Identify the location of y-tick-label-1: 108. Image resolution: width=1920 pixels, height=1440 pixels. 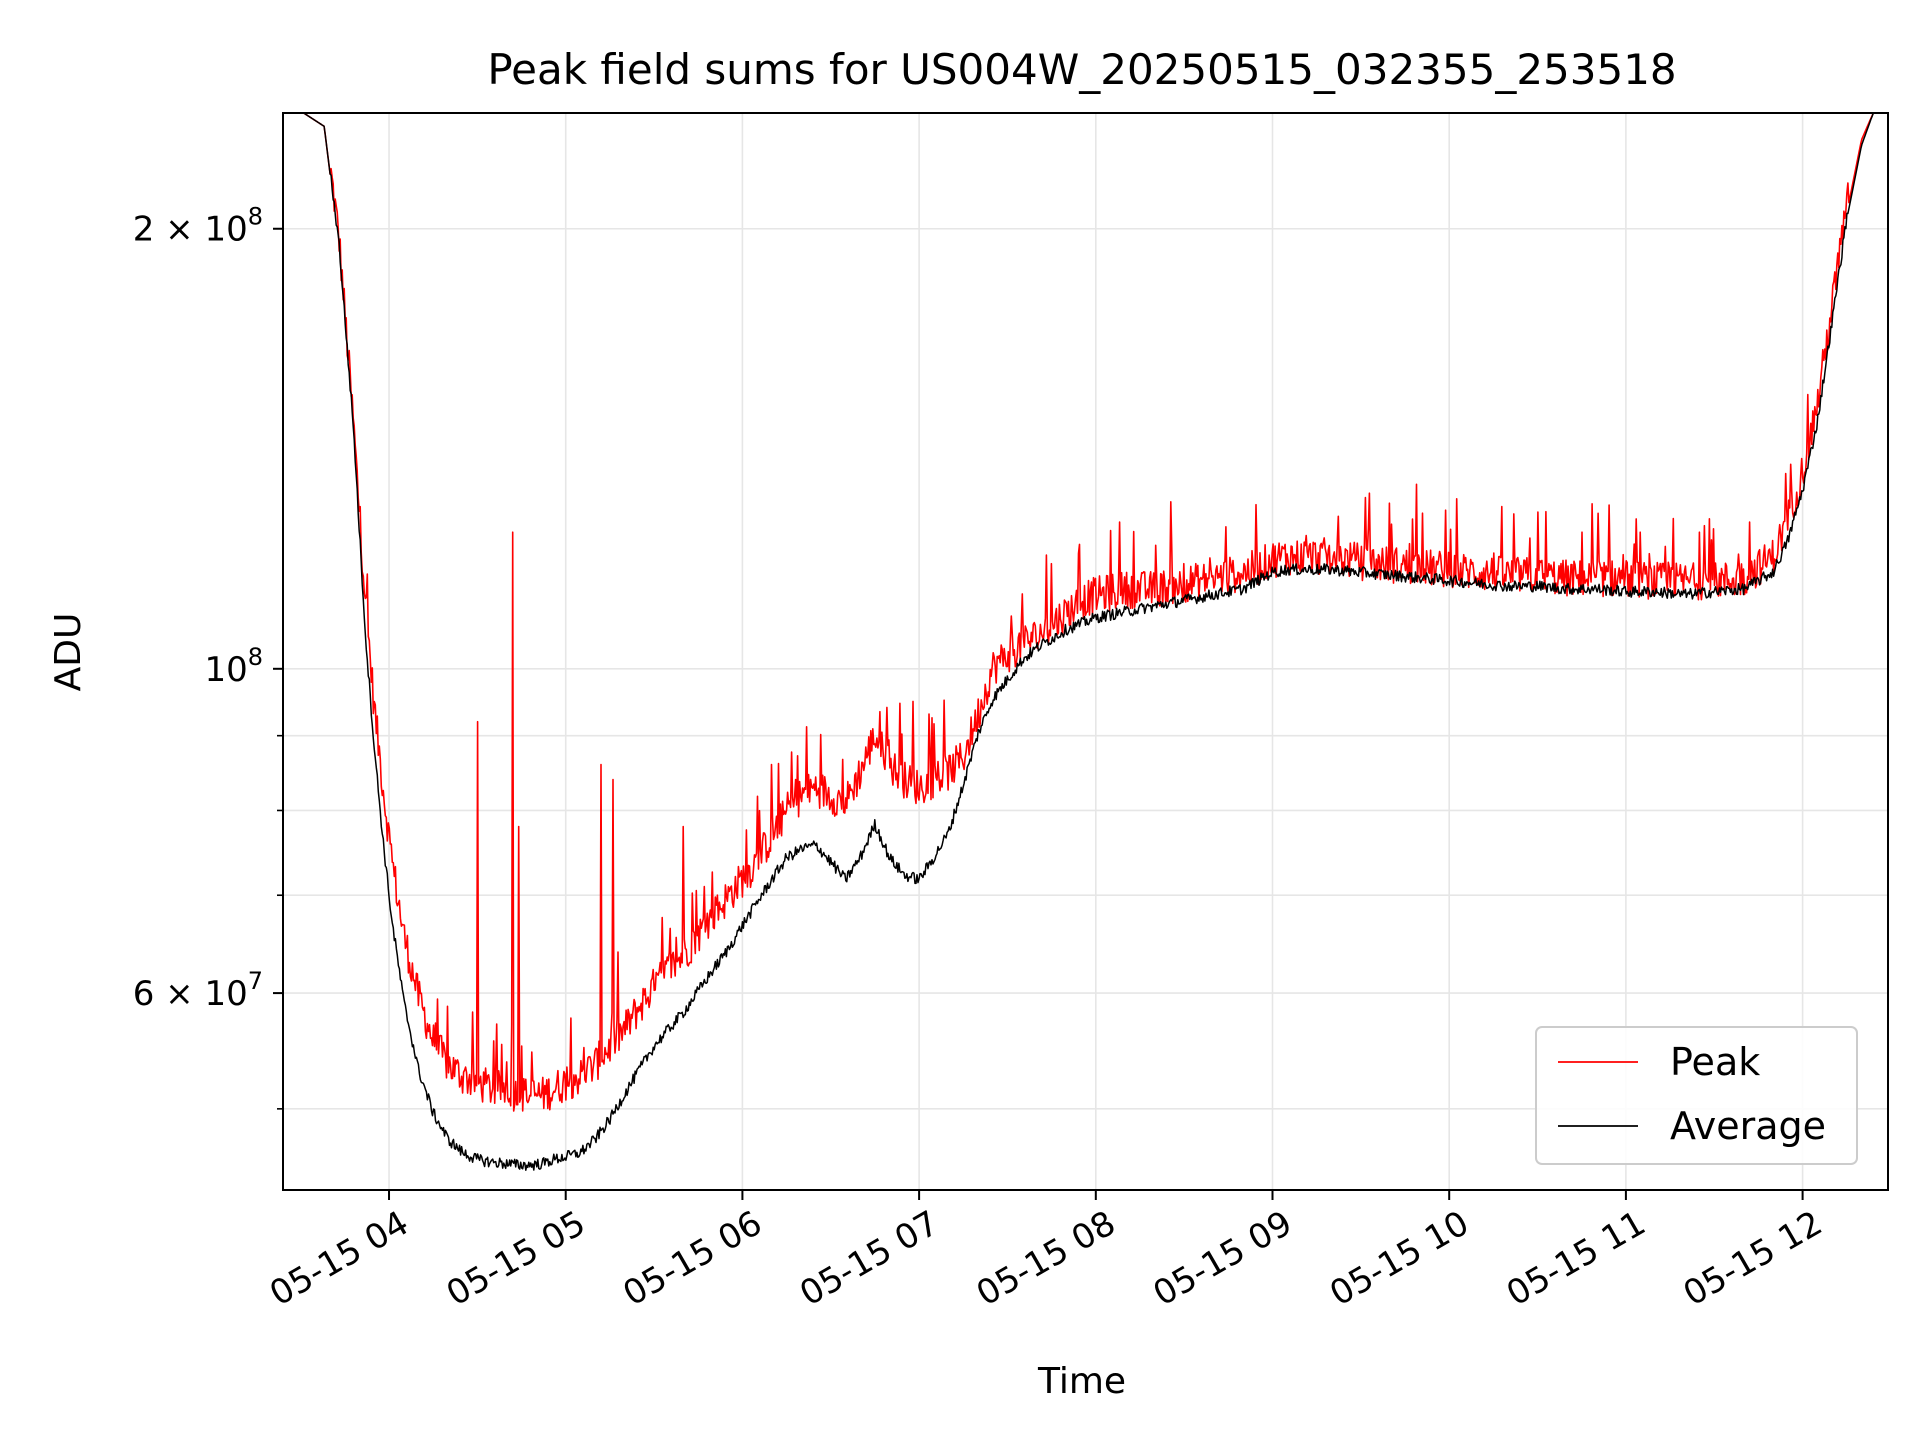
(233, 666).